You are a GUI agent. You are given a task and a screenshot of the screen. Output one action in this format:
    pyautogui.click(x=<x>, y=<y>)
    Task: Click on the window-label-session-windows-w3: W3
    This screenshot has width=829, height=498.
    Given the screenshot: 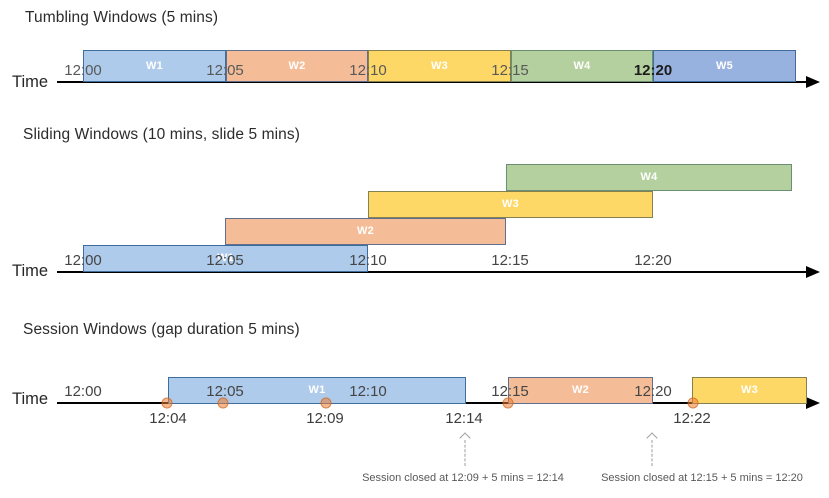 What is the action you would take?
    pyautogui.click(x=749, y=390)
    